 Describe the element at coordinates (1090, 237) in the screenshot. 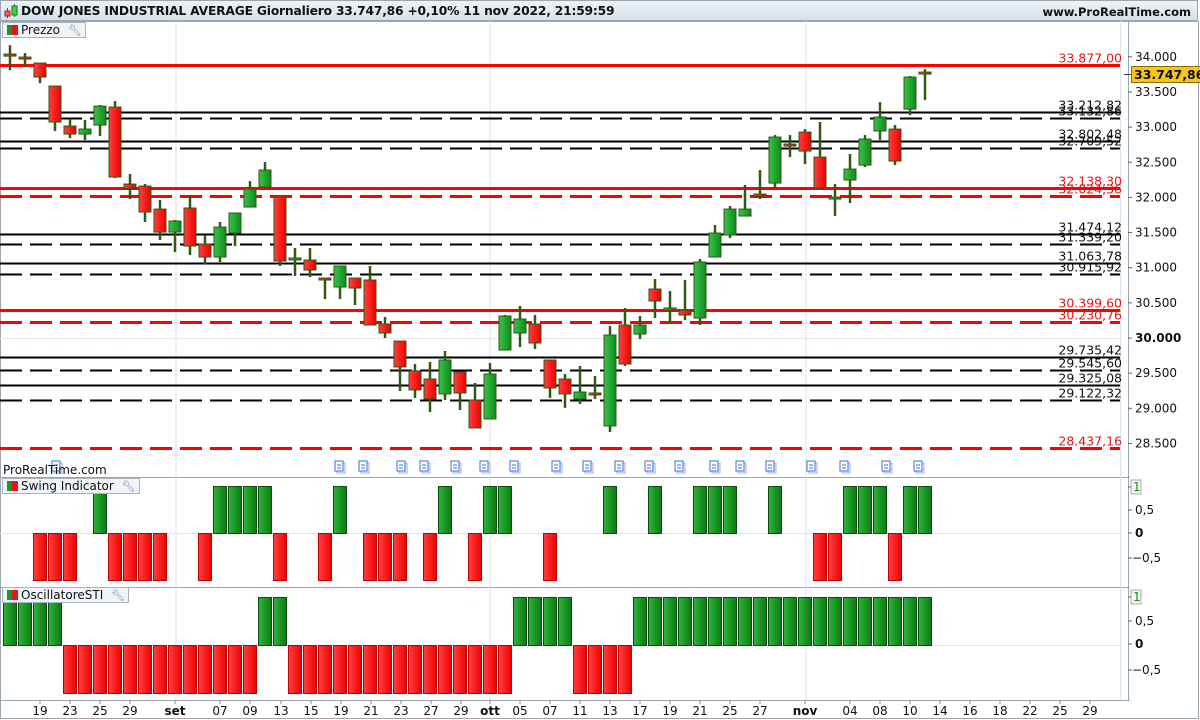

I see `svg-text: 31.339,20` at that location.